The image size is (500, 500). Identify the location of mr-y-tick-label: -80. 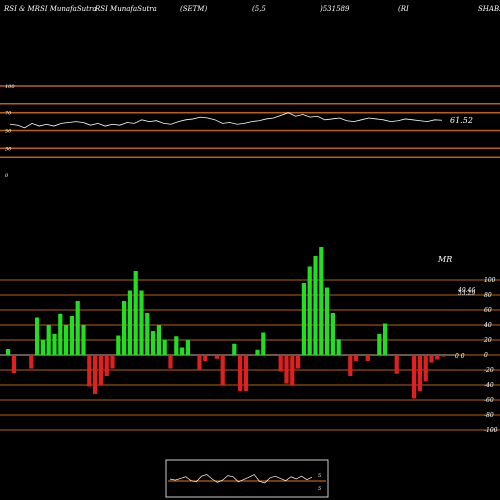
(489, 415).